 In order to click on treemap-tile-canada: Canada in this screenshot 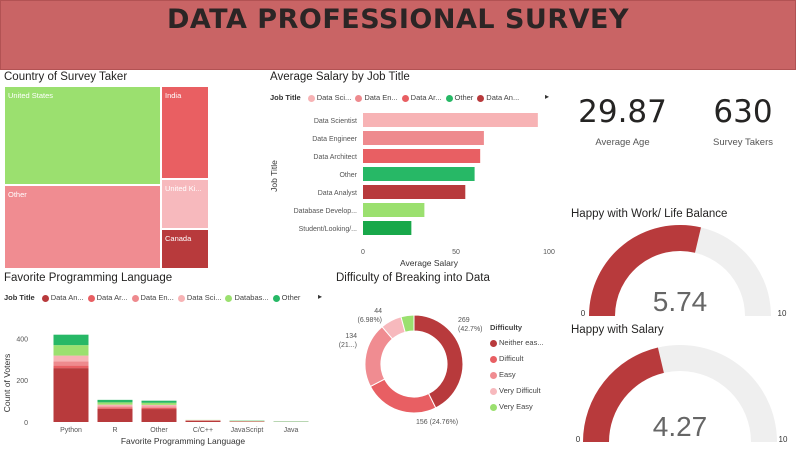, I will do `click(185, 249)`.